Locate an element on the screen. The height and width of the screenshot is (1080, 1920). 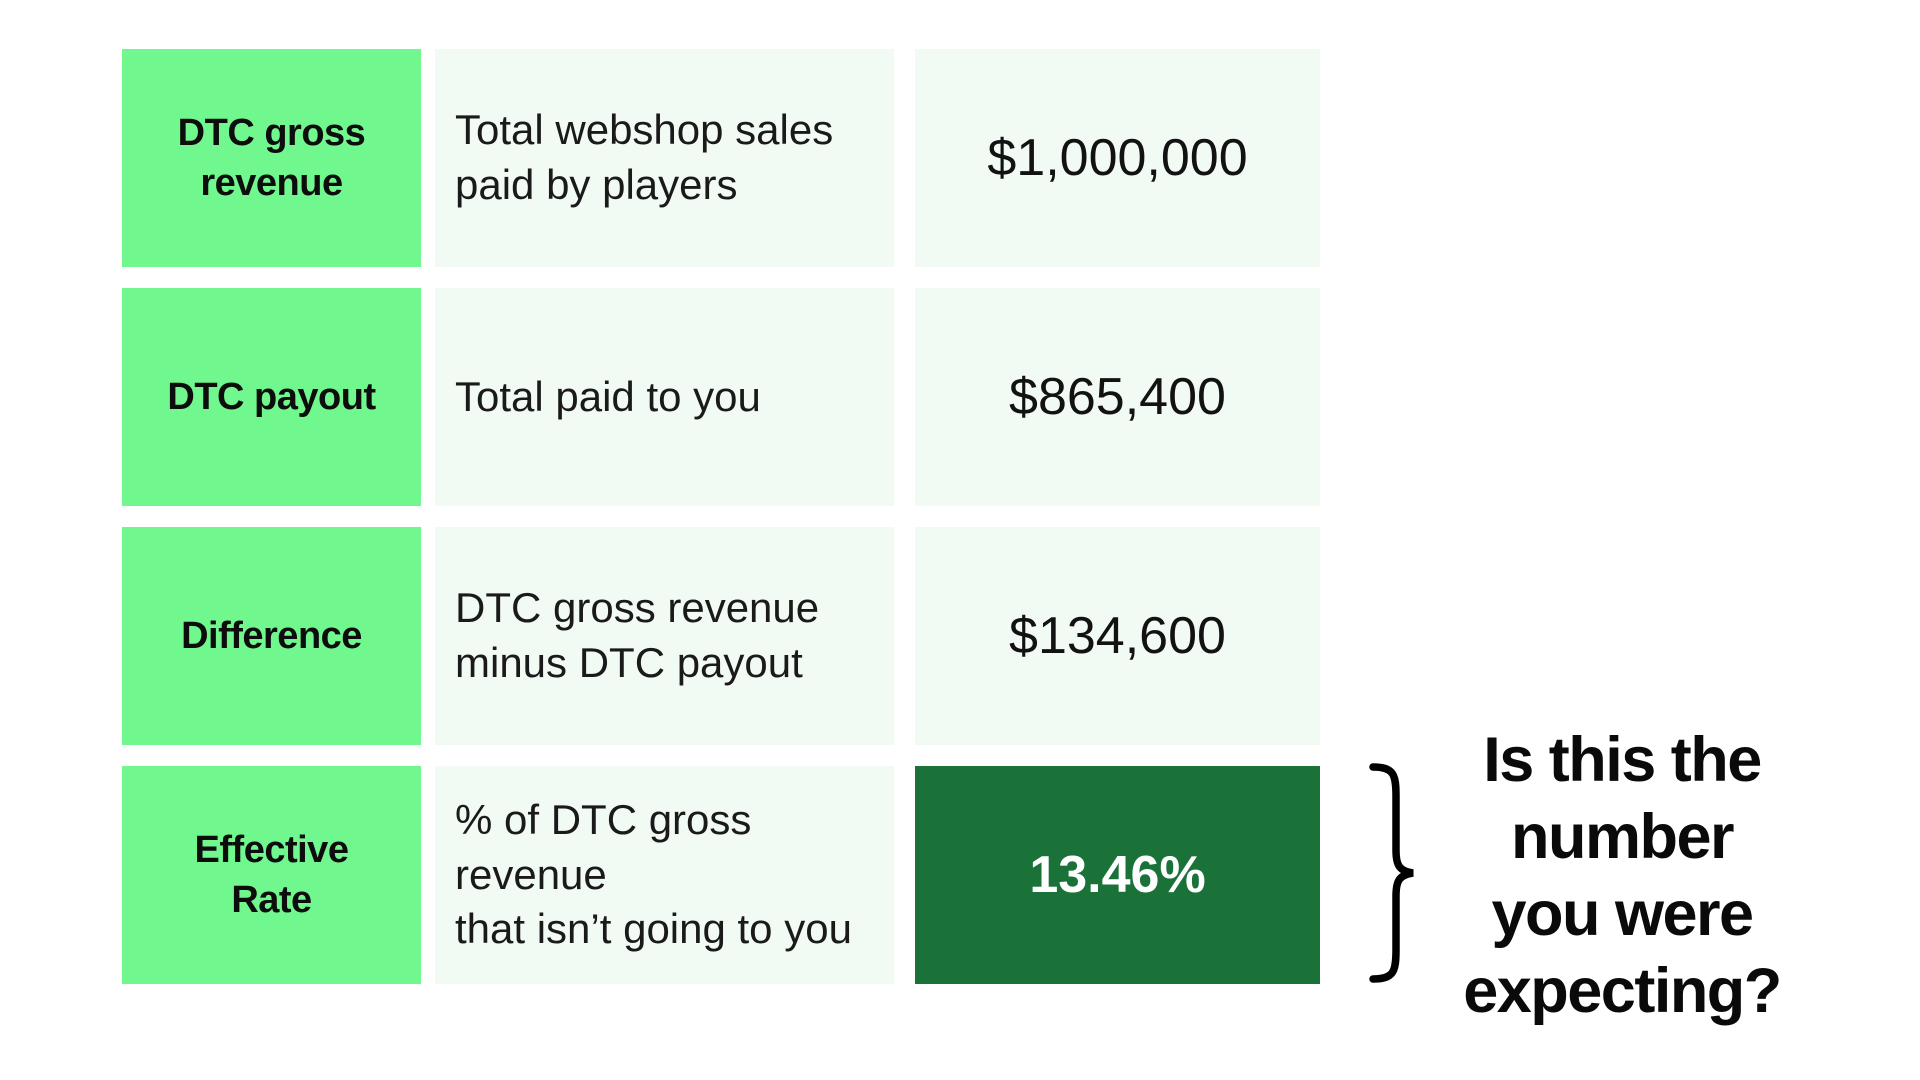
row-value-dtc-gross-revenue: $1,000,000 is located at coordinates (1117, 158).